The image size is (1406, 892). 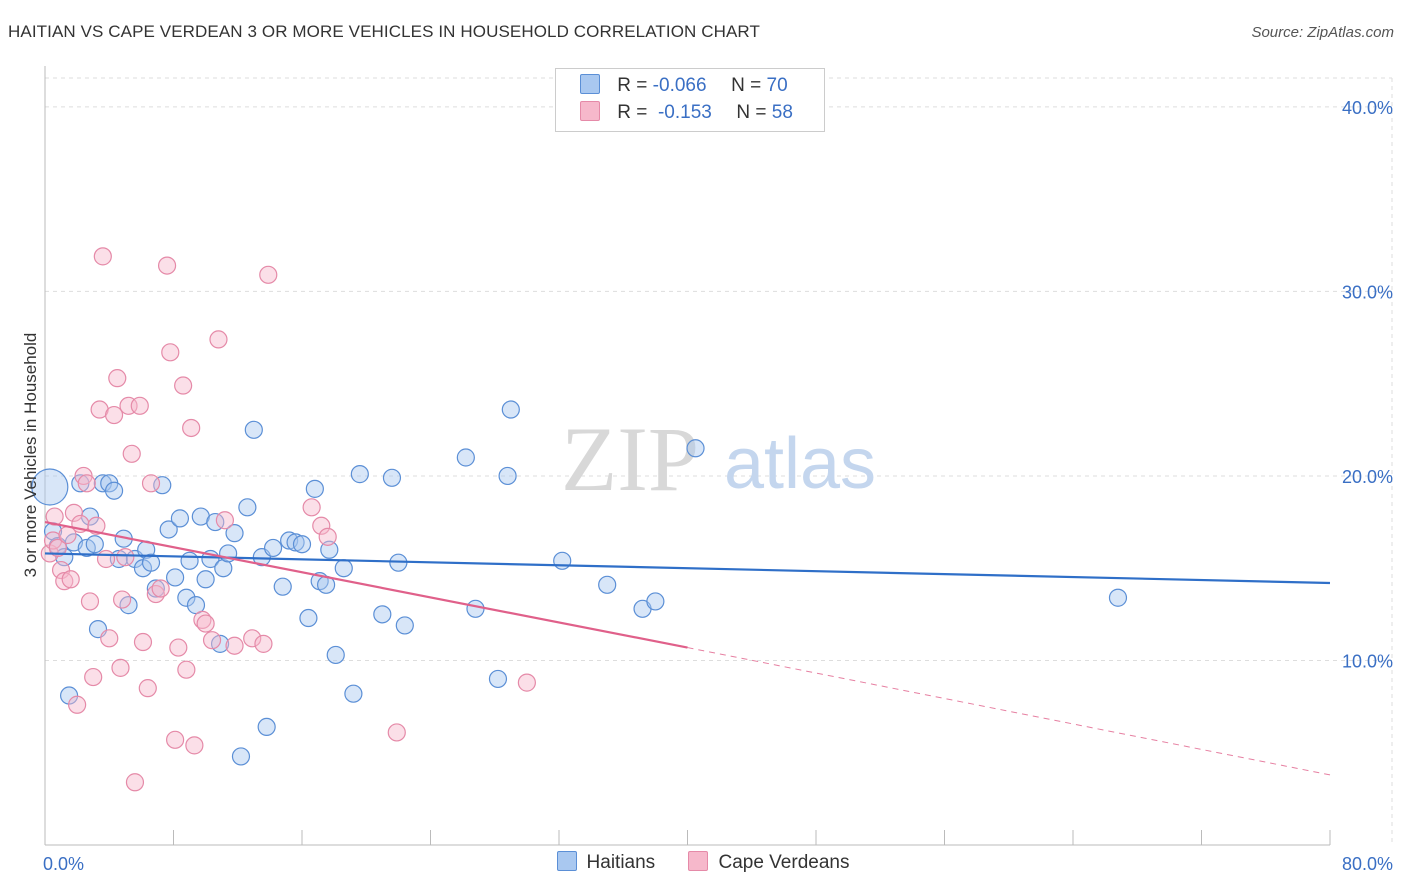 What do you see at coordinates (1322, 32) in the screenshot?
I see `source-label: Source: ZipAtlas.com` at bounding box center [1322, 32].